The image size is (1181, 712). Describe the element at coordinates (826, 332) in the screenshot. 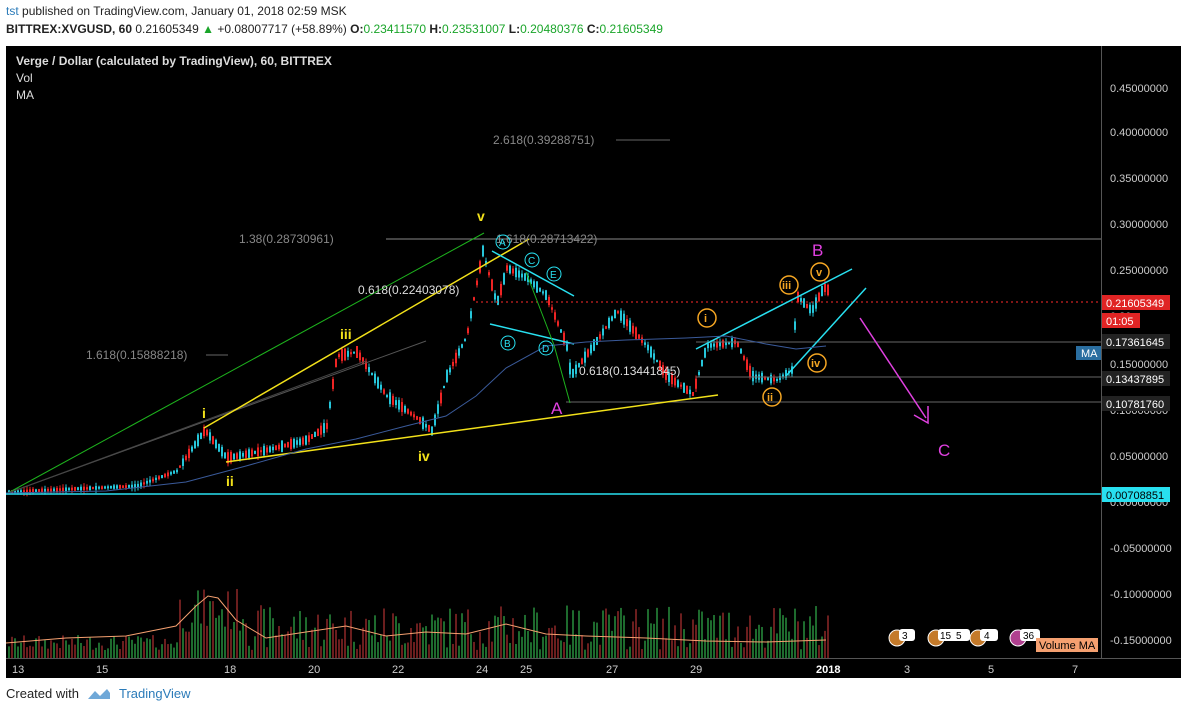

I see `cyan-line` at that location.